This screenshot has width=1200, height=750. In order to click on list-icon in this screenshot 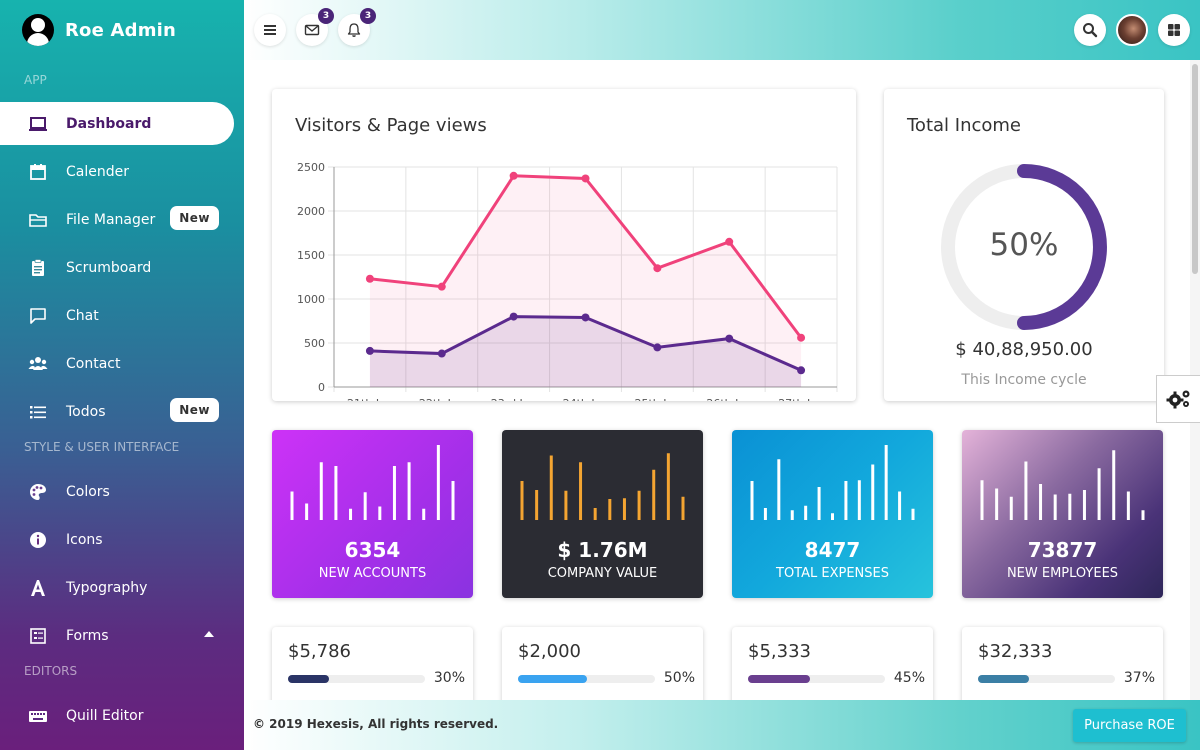, I will do `click(38, 412)`.